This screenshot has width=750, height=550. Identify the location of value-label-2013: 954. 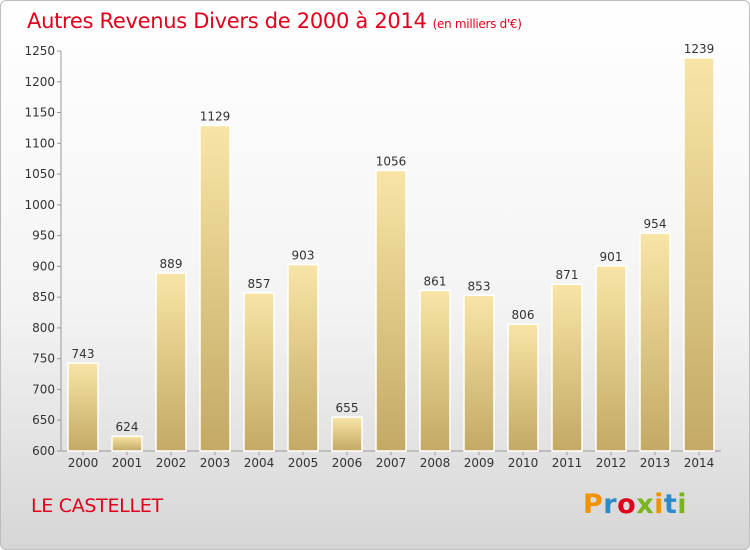
(655, 224).